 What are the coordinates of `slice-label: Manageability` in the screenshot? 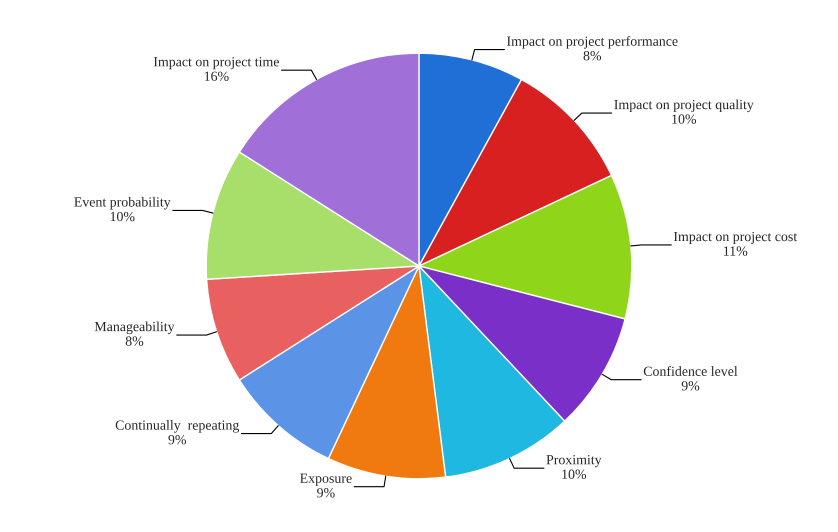 It's located at (134, 327).